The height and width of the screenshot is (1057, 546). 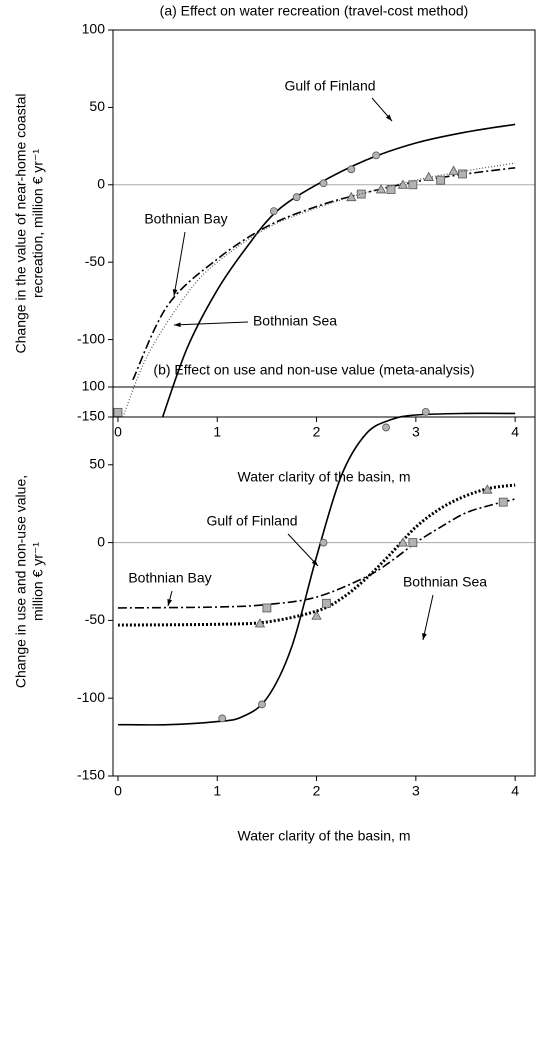 I want to click on y-axis-label: recreation, million € yr⁻¹, so click(x=38, y=223).